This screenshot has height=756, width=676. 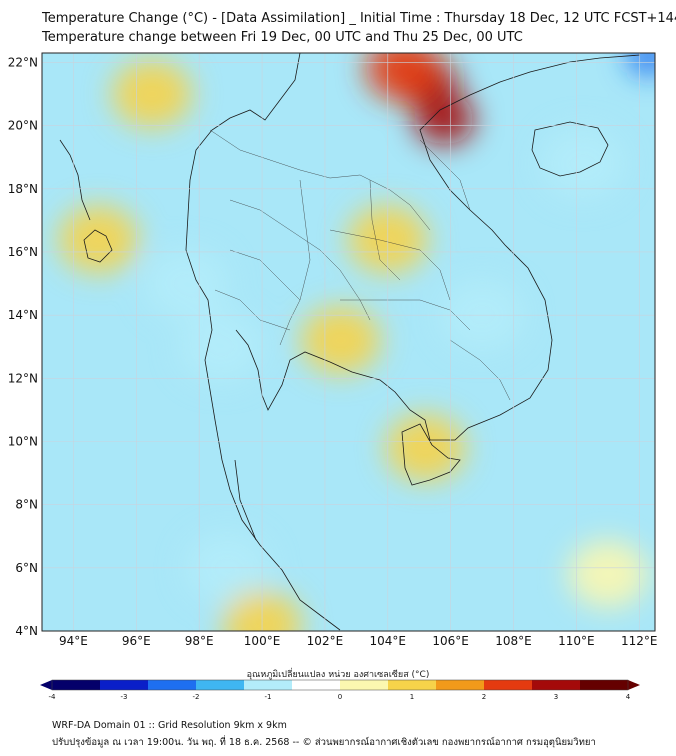 I want to click on longitude-label: 102°E, so click(x=325, y=641).